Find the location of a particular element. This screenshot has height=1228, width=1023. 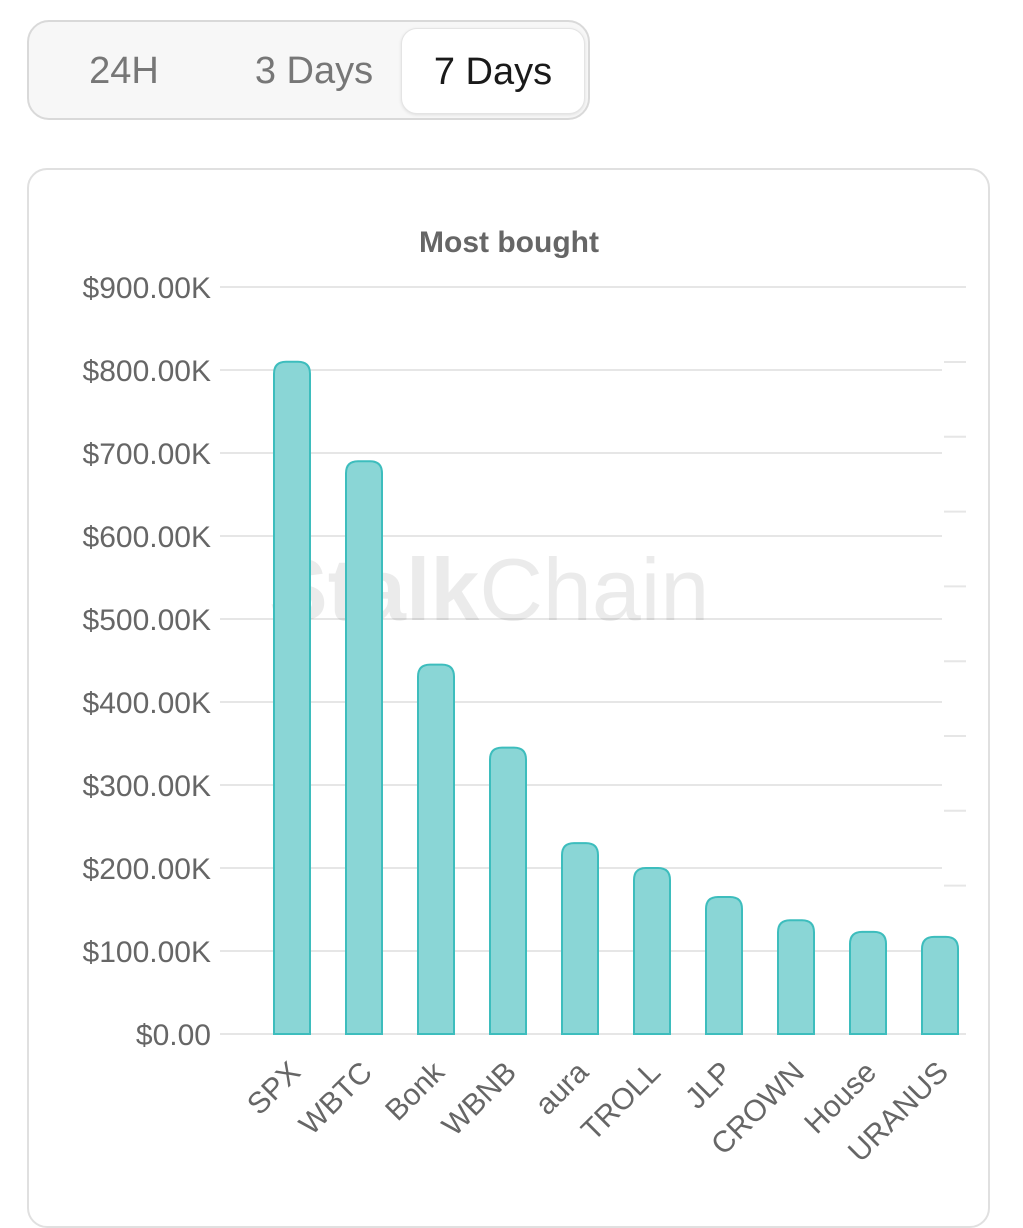

y-tick-label: $300.00K is located at coordinates (147, 786).